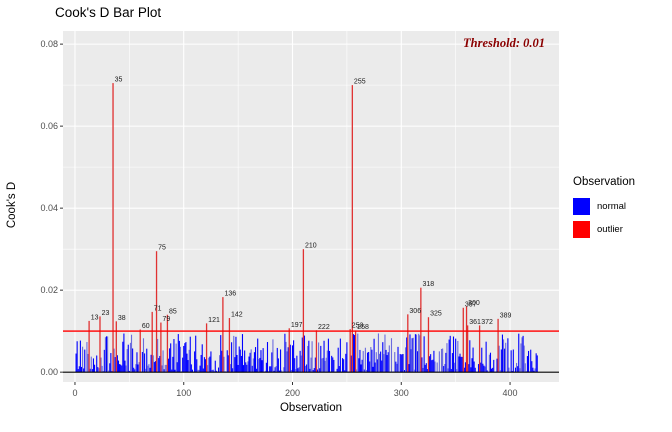 This screenshot has height=432, width=672. I want to click on y-axis-title: Cook's D, so click(12, 205).